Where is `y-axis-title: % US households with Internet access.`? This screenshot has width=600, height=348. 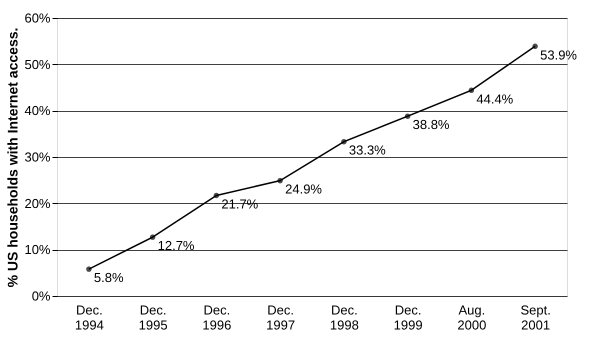 y-axis-title: % US households with Internet access. is located at coordinates (12, 158).